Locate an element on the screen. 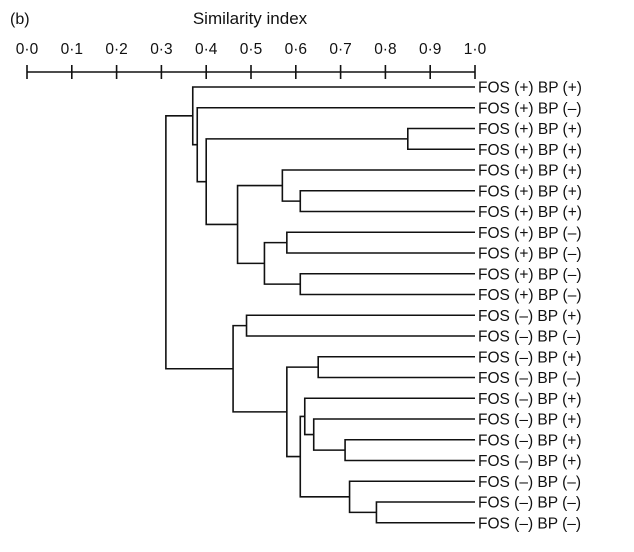  axis-title: Similarity index is located at coordinates (250, 18).